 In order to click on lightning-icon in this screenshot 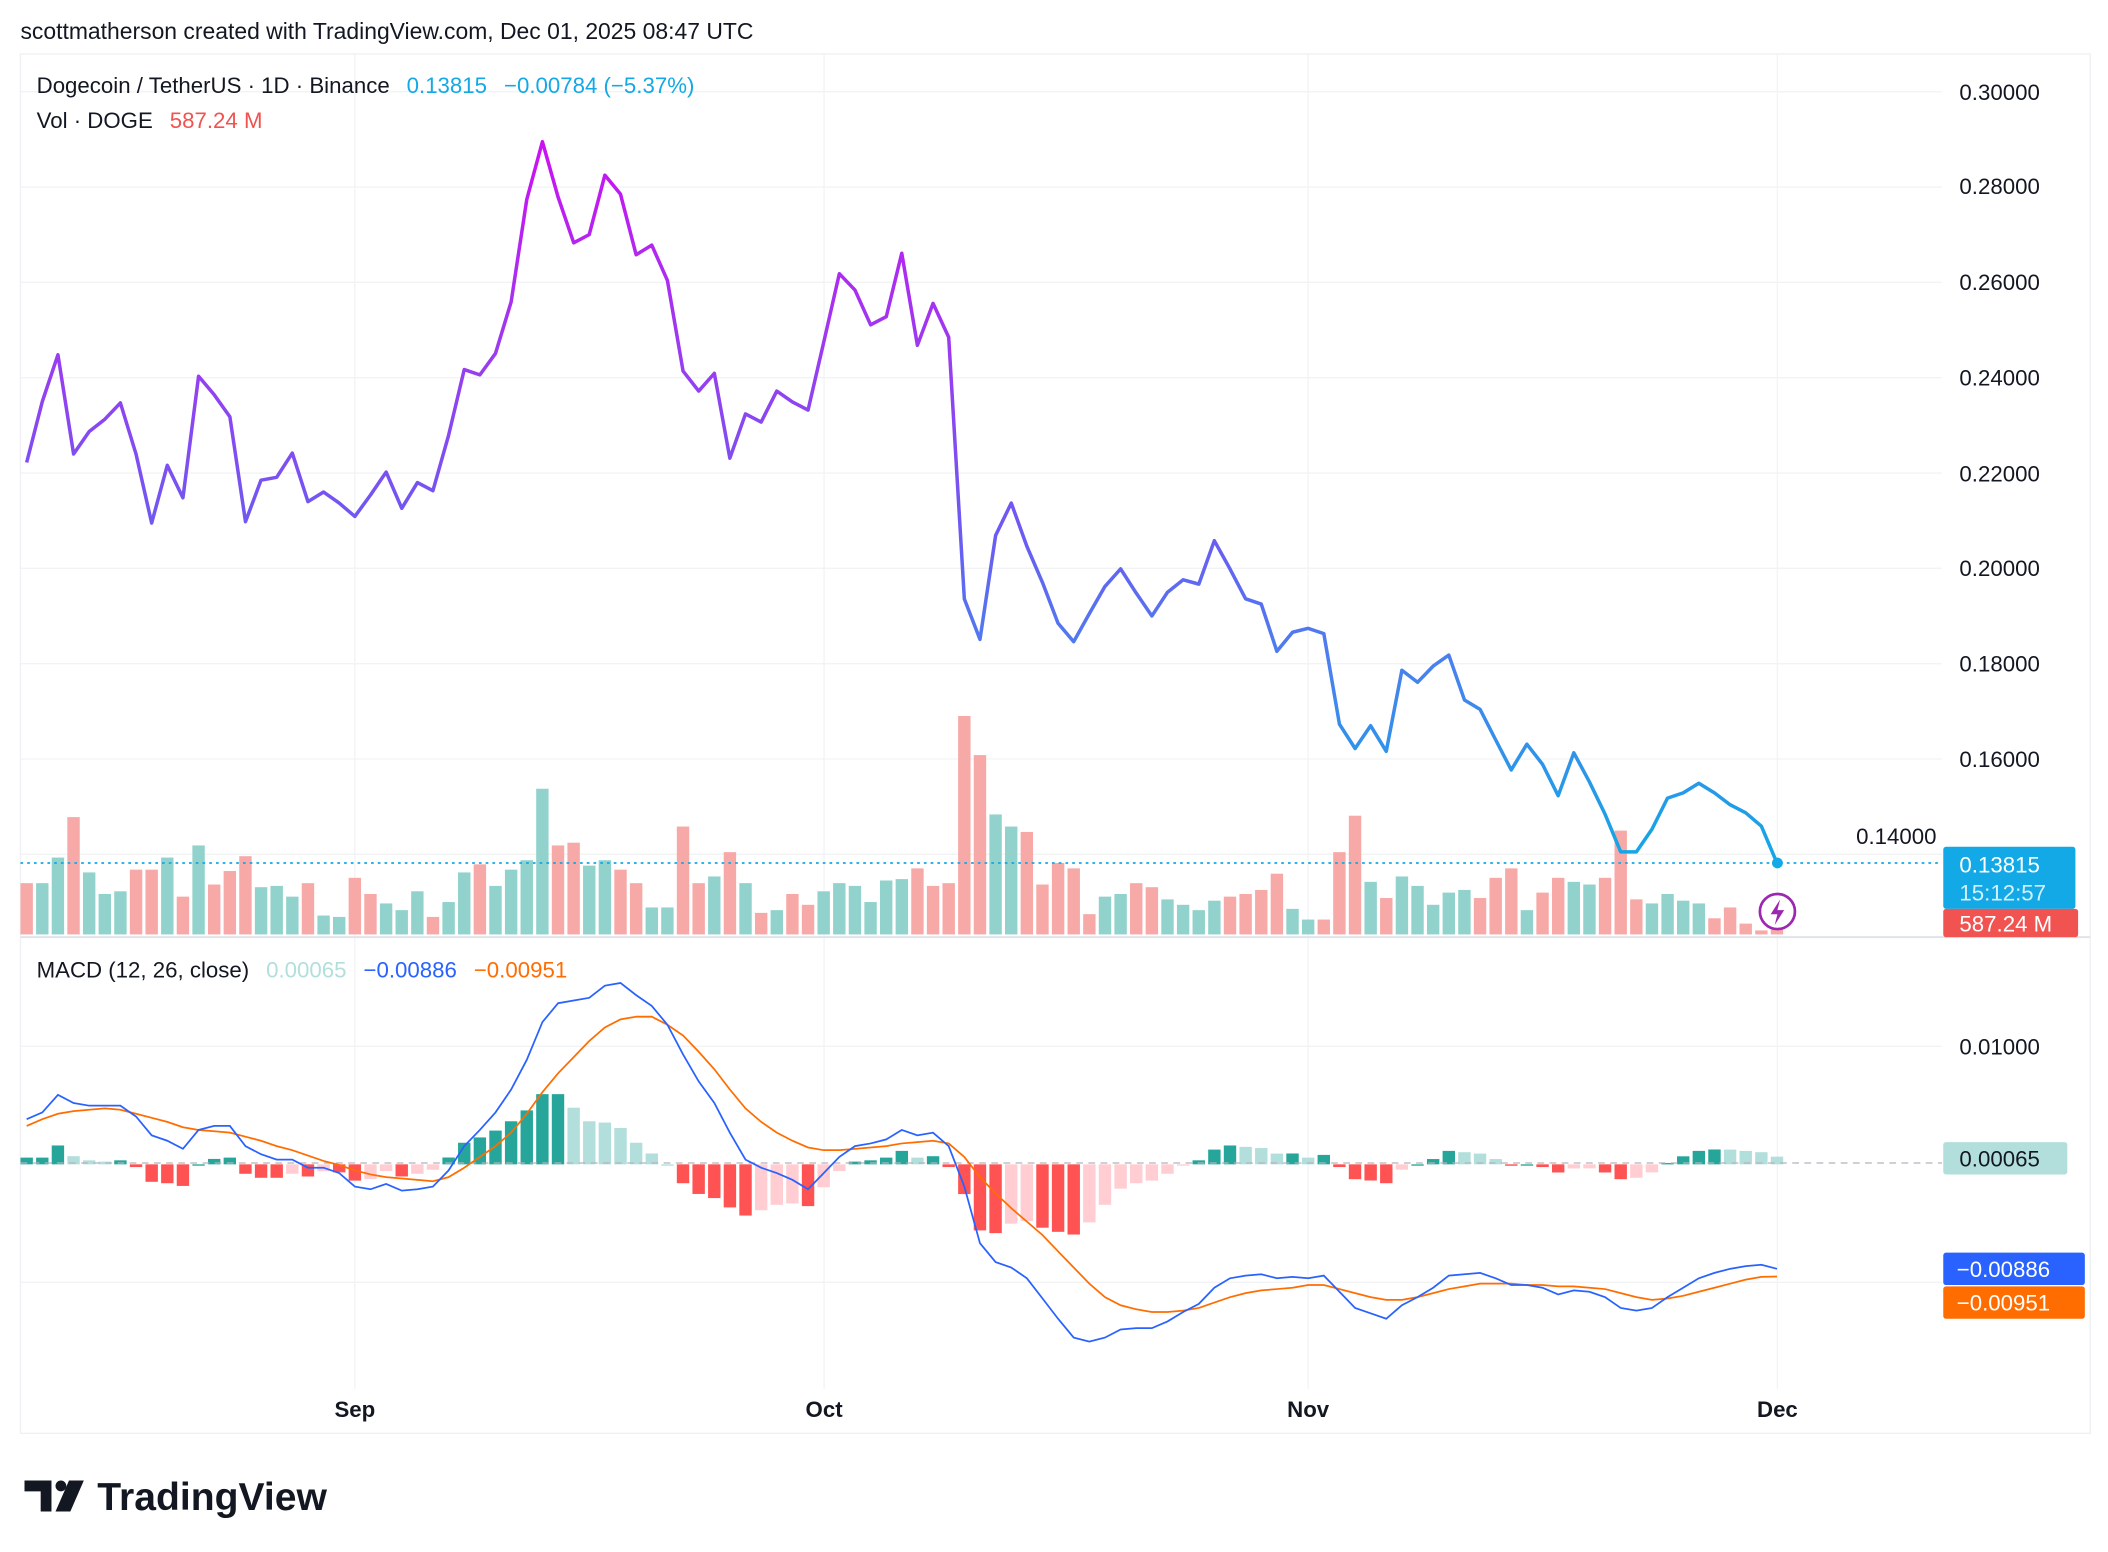, I will do `click(1777, 912)`.